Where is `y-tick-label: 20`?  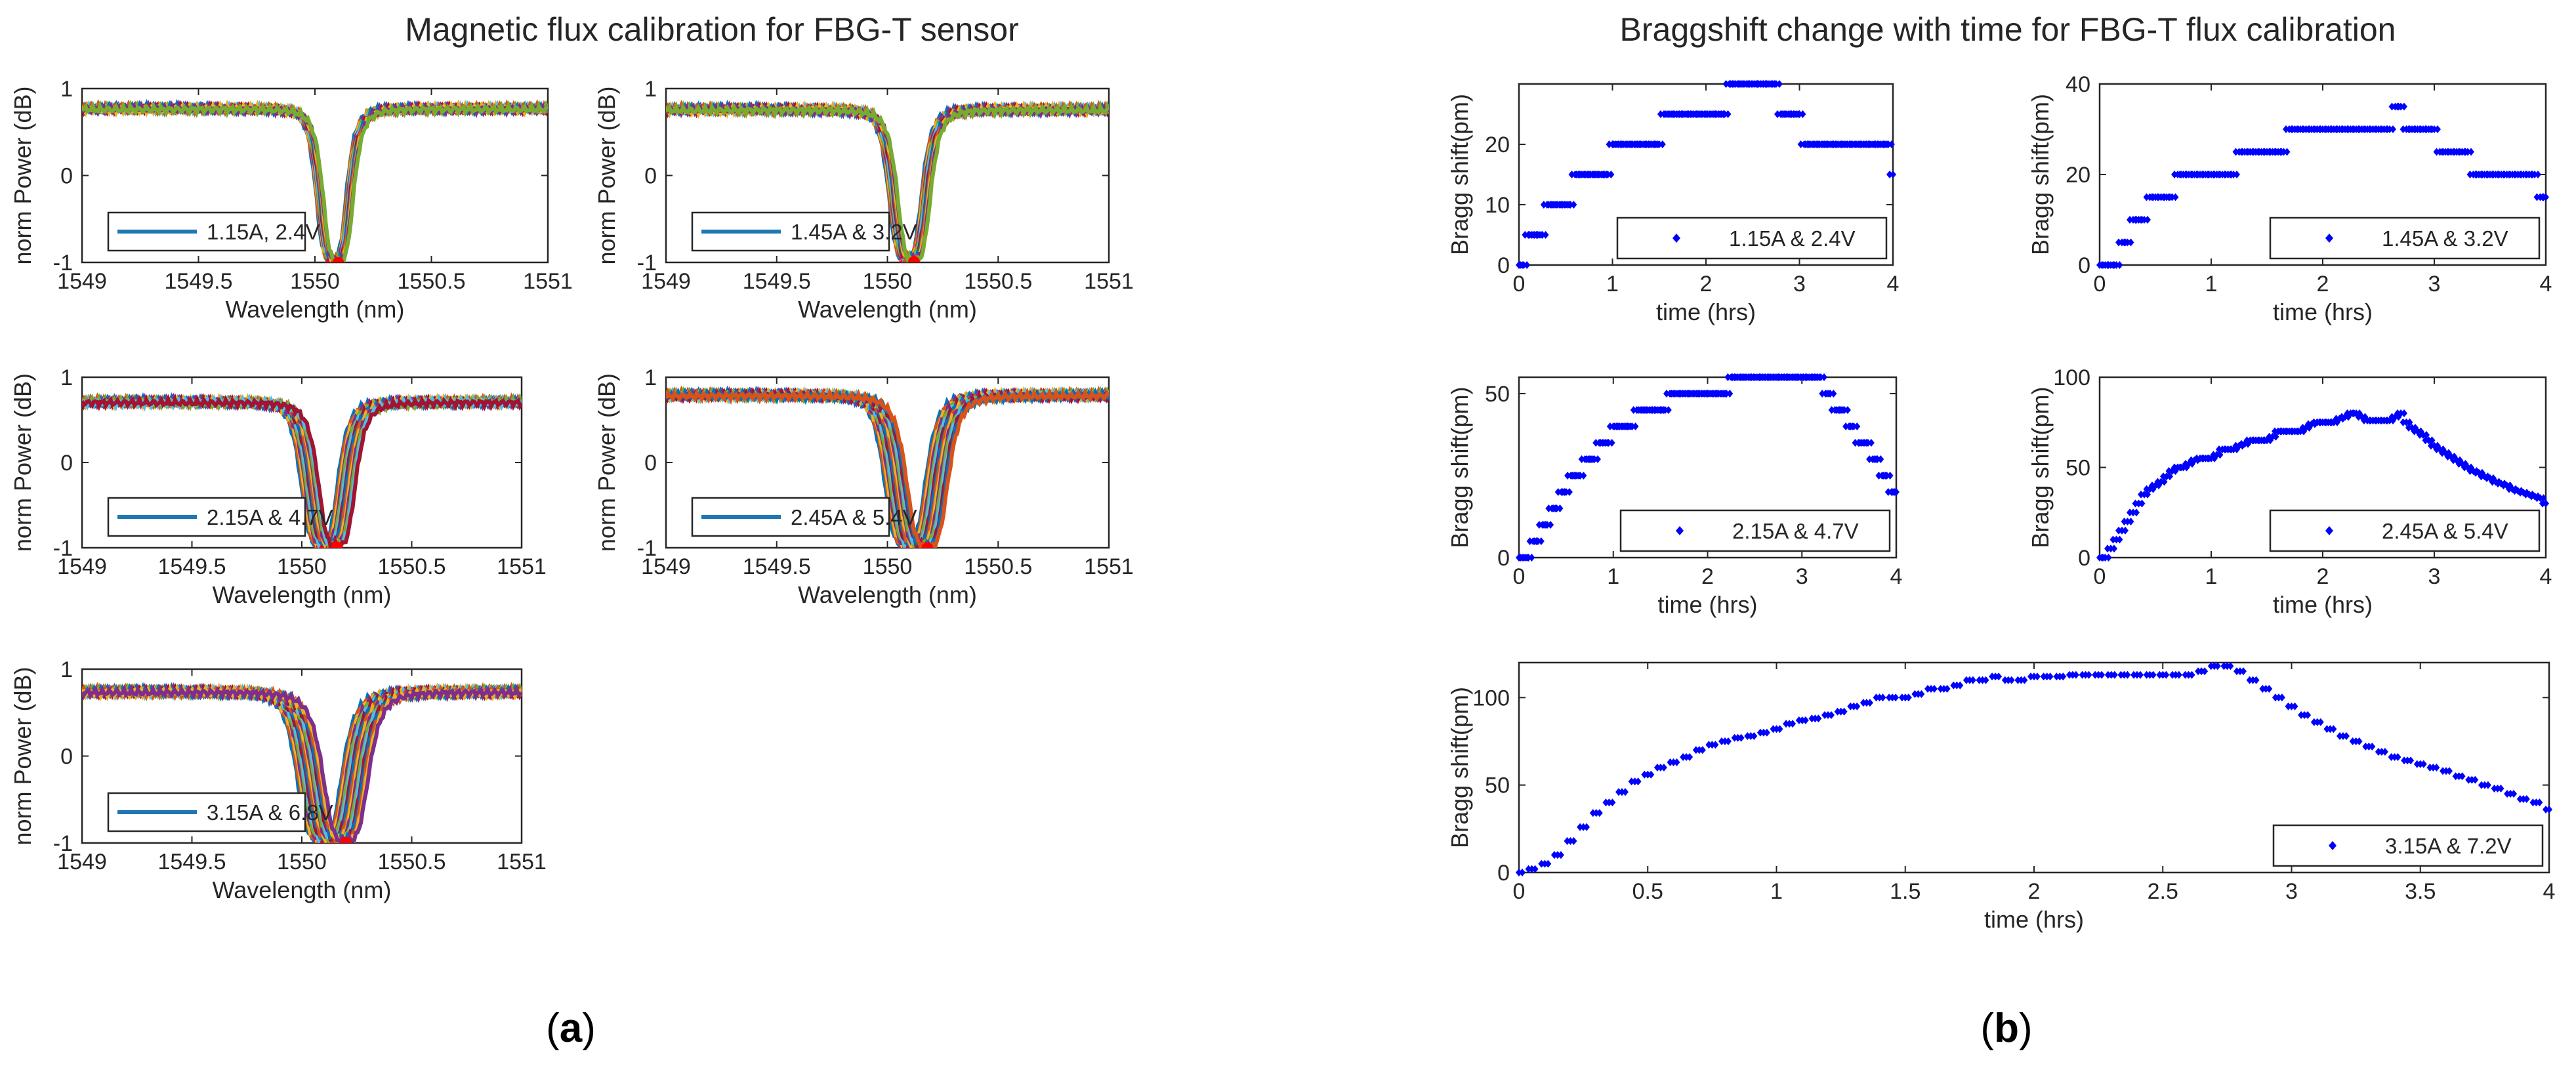 y-tick-label: 20 is located at coordinates (1497, 145).